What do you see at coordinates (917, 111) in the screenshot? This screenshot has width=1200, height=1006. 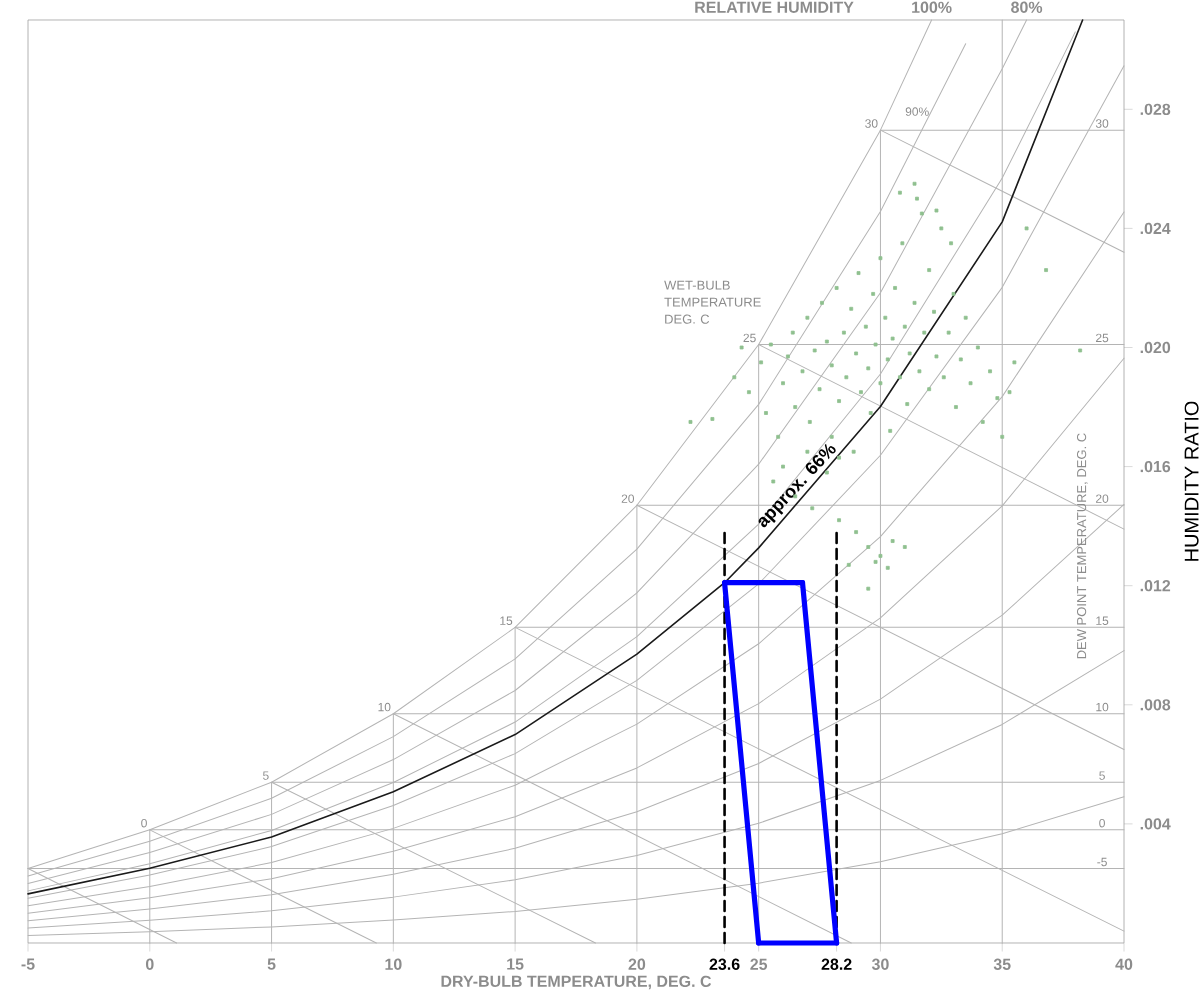 I see `annotation: 90%` at bounding box center [917, 111].